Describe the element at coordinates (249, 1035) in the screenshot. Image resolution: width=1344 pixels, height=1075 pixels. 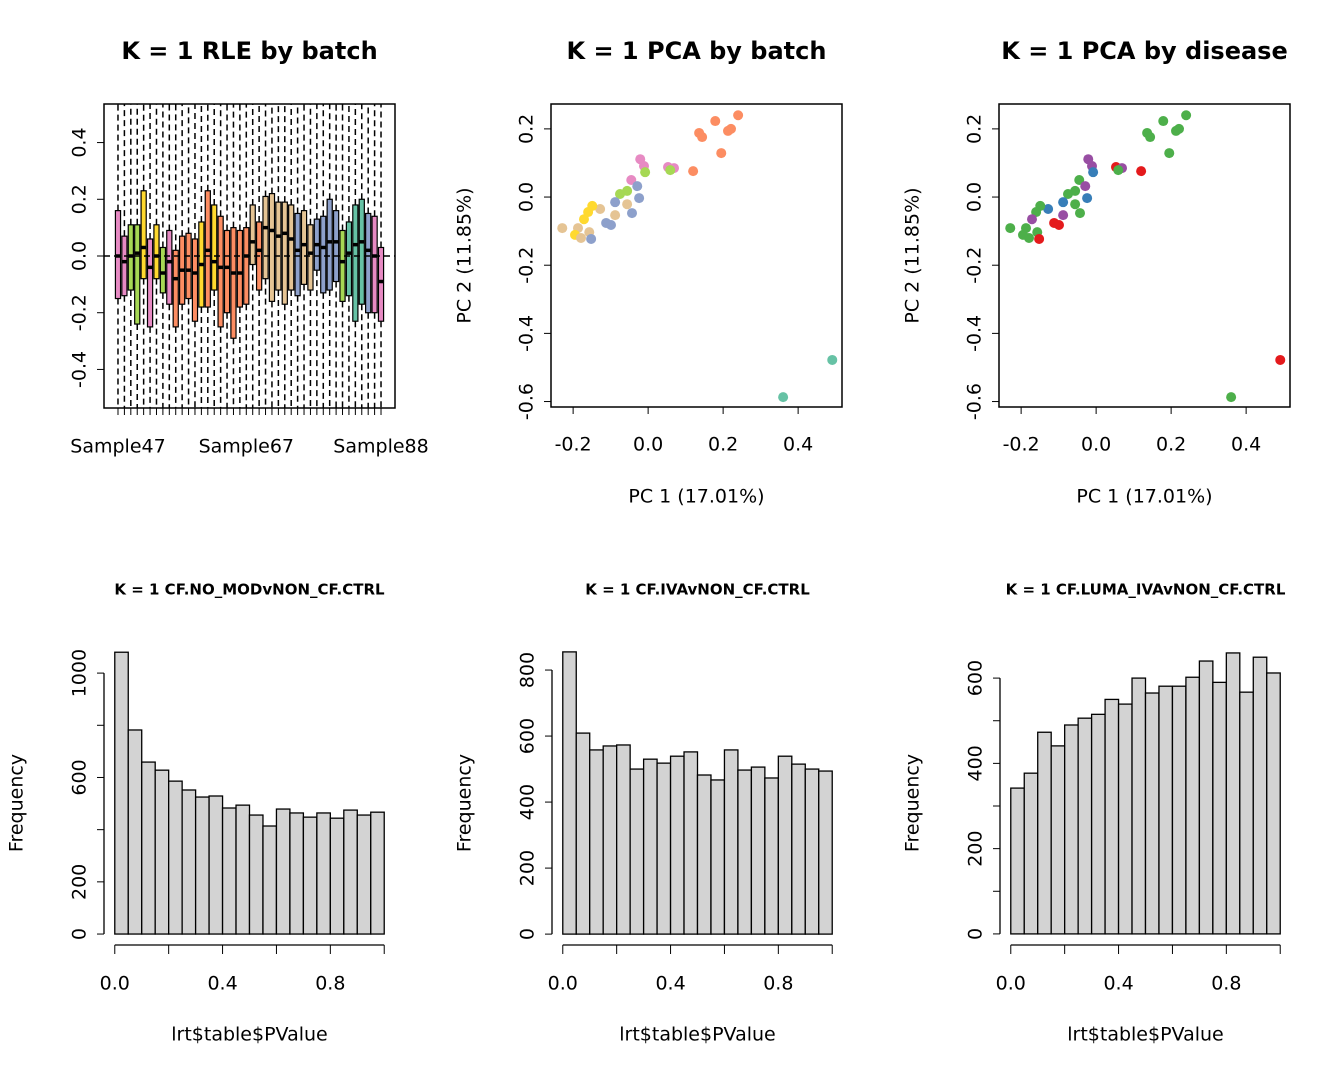
I see `x-axis-label: lrt$table$PValue` at that location.